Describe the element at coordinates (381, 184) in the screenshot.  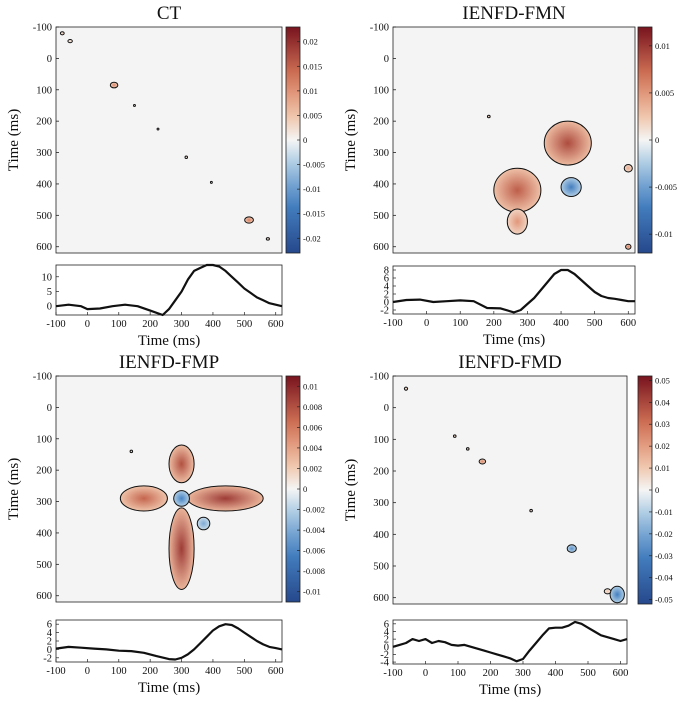
I see `y-tick-label: 400` at that location.